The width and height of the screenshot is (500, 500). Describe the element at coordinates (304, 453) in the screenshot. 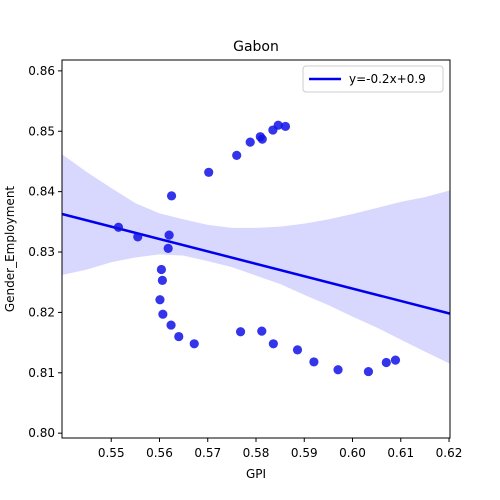

I see `x-tick-label: 0.59` at that location.